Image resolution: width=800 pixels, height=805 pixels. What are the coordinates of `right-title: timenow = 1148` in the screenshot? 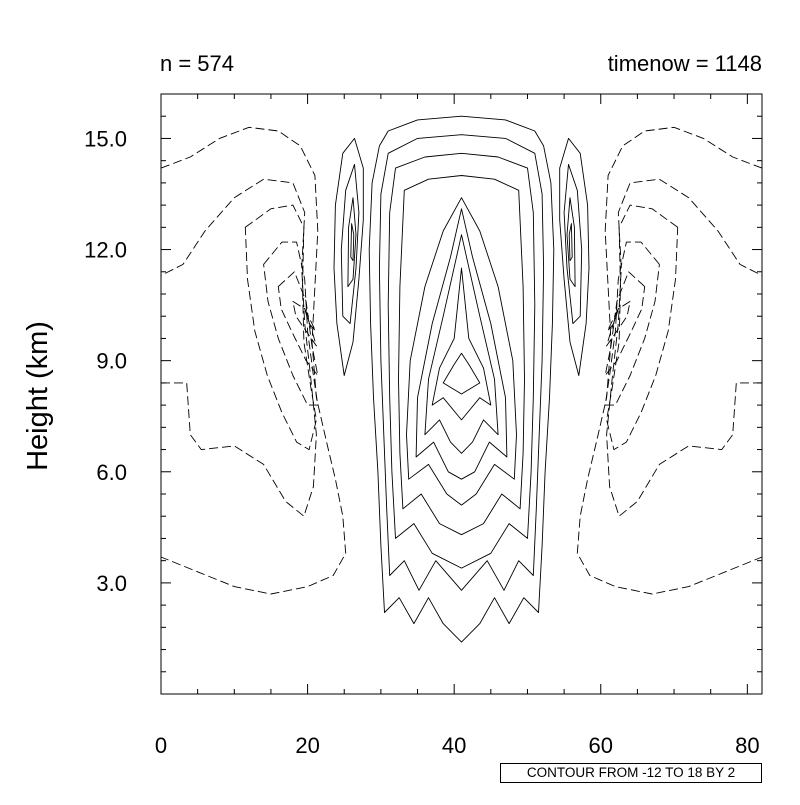 It's located at (684, 63).